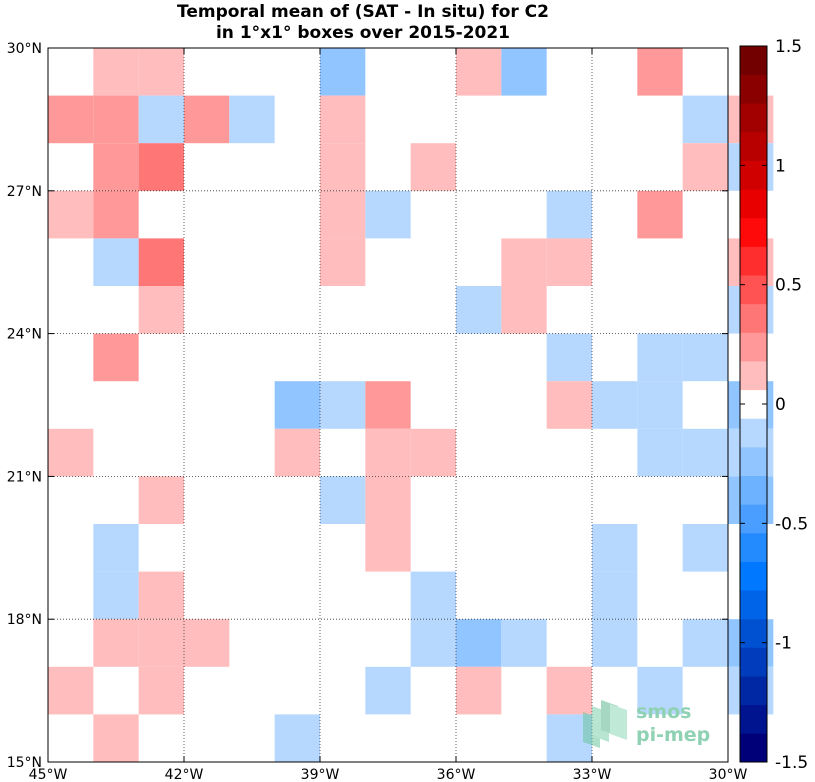 The width and height of the screenshot is (815, 782). I want to click on x-tick-label: 42°W, so click(184, 774).